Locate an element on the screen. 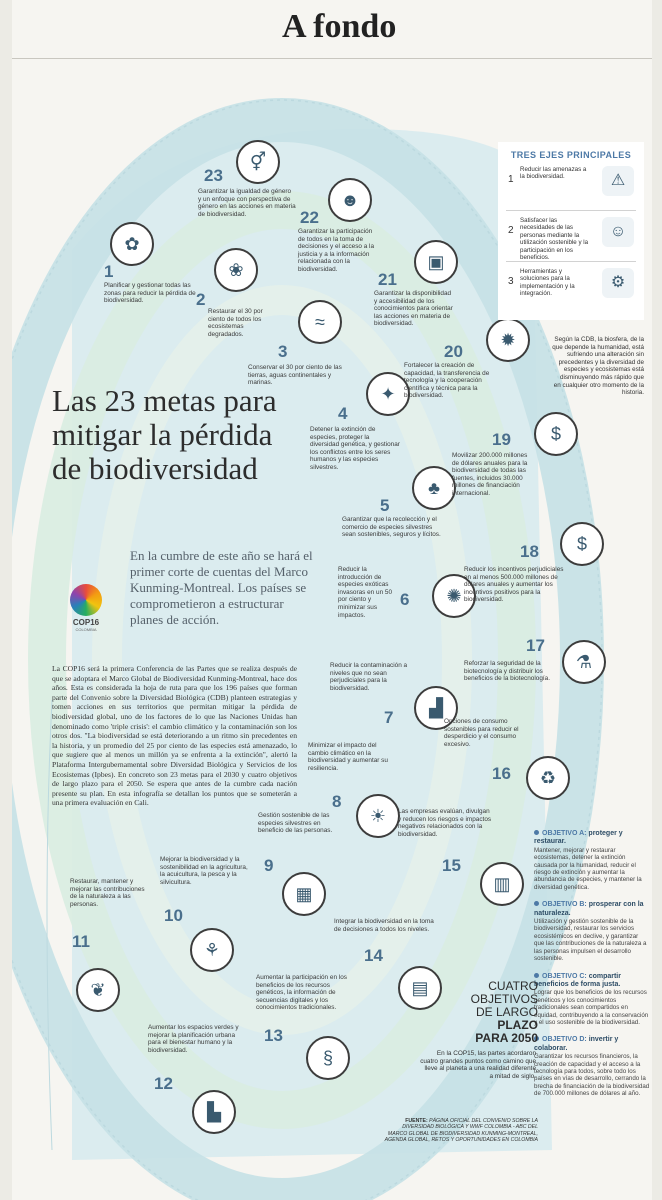 The width and height of the screenshot is (662, 1200). money-icon: $ is located at coordinates (556, 434).